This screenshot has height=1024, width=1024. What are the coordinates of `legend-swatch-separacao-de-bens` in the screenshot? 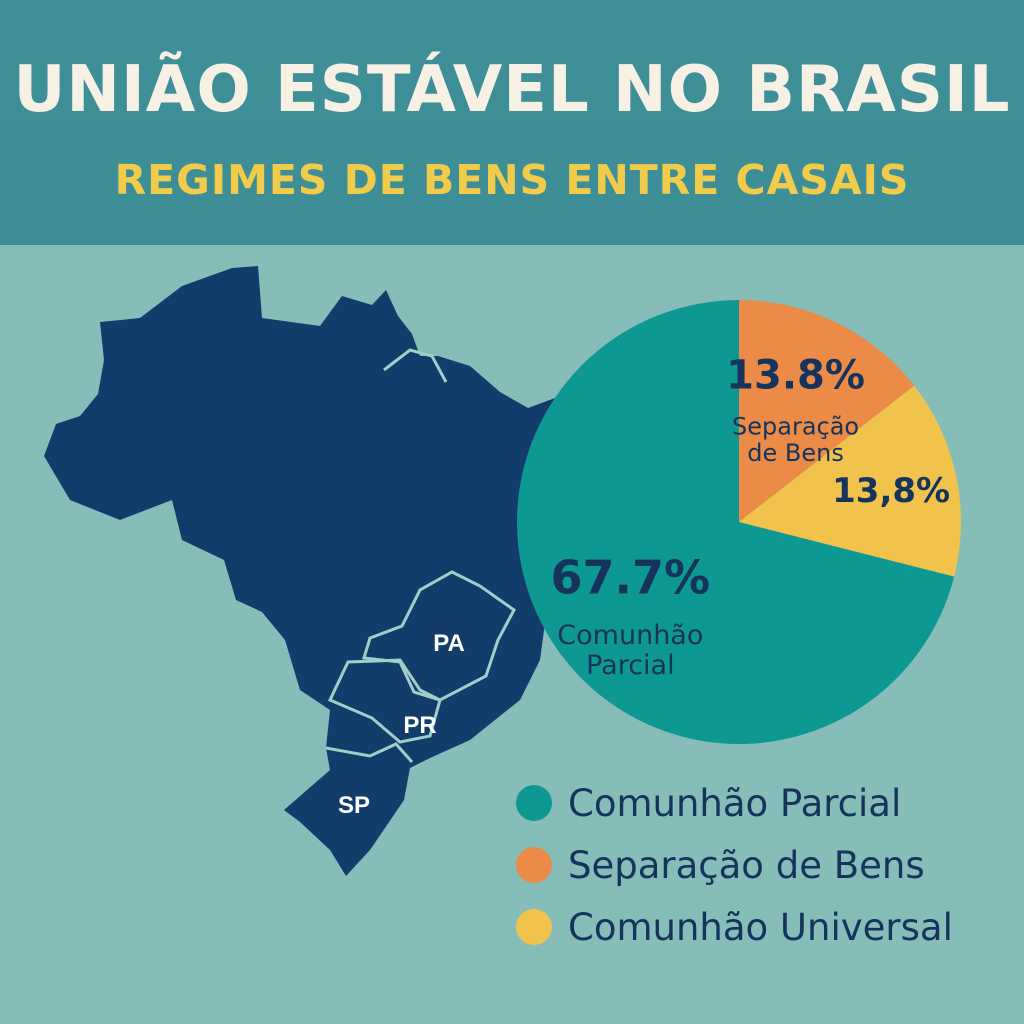 It's located at (534, 865).